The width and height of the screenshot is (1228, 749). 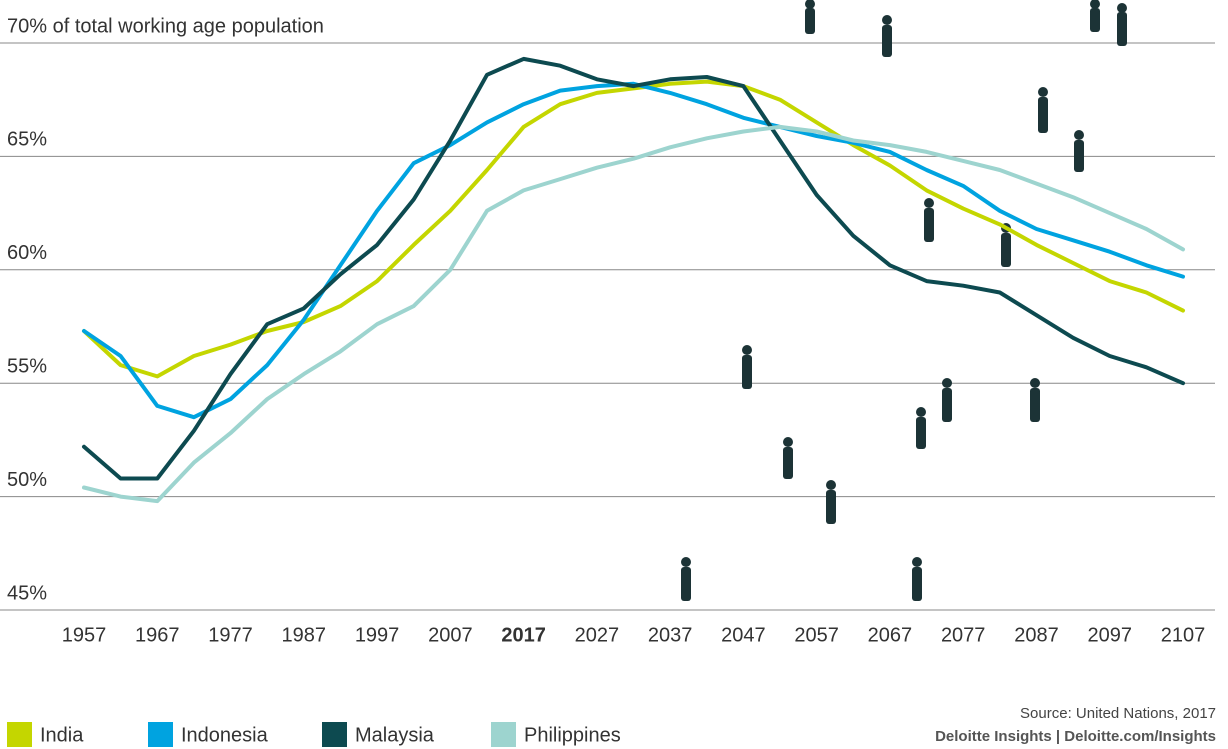 What do you see at coordinates (816, 635) in the screenshot?
I see `x-tick-label: 2057` at bounding box center [816, 635].